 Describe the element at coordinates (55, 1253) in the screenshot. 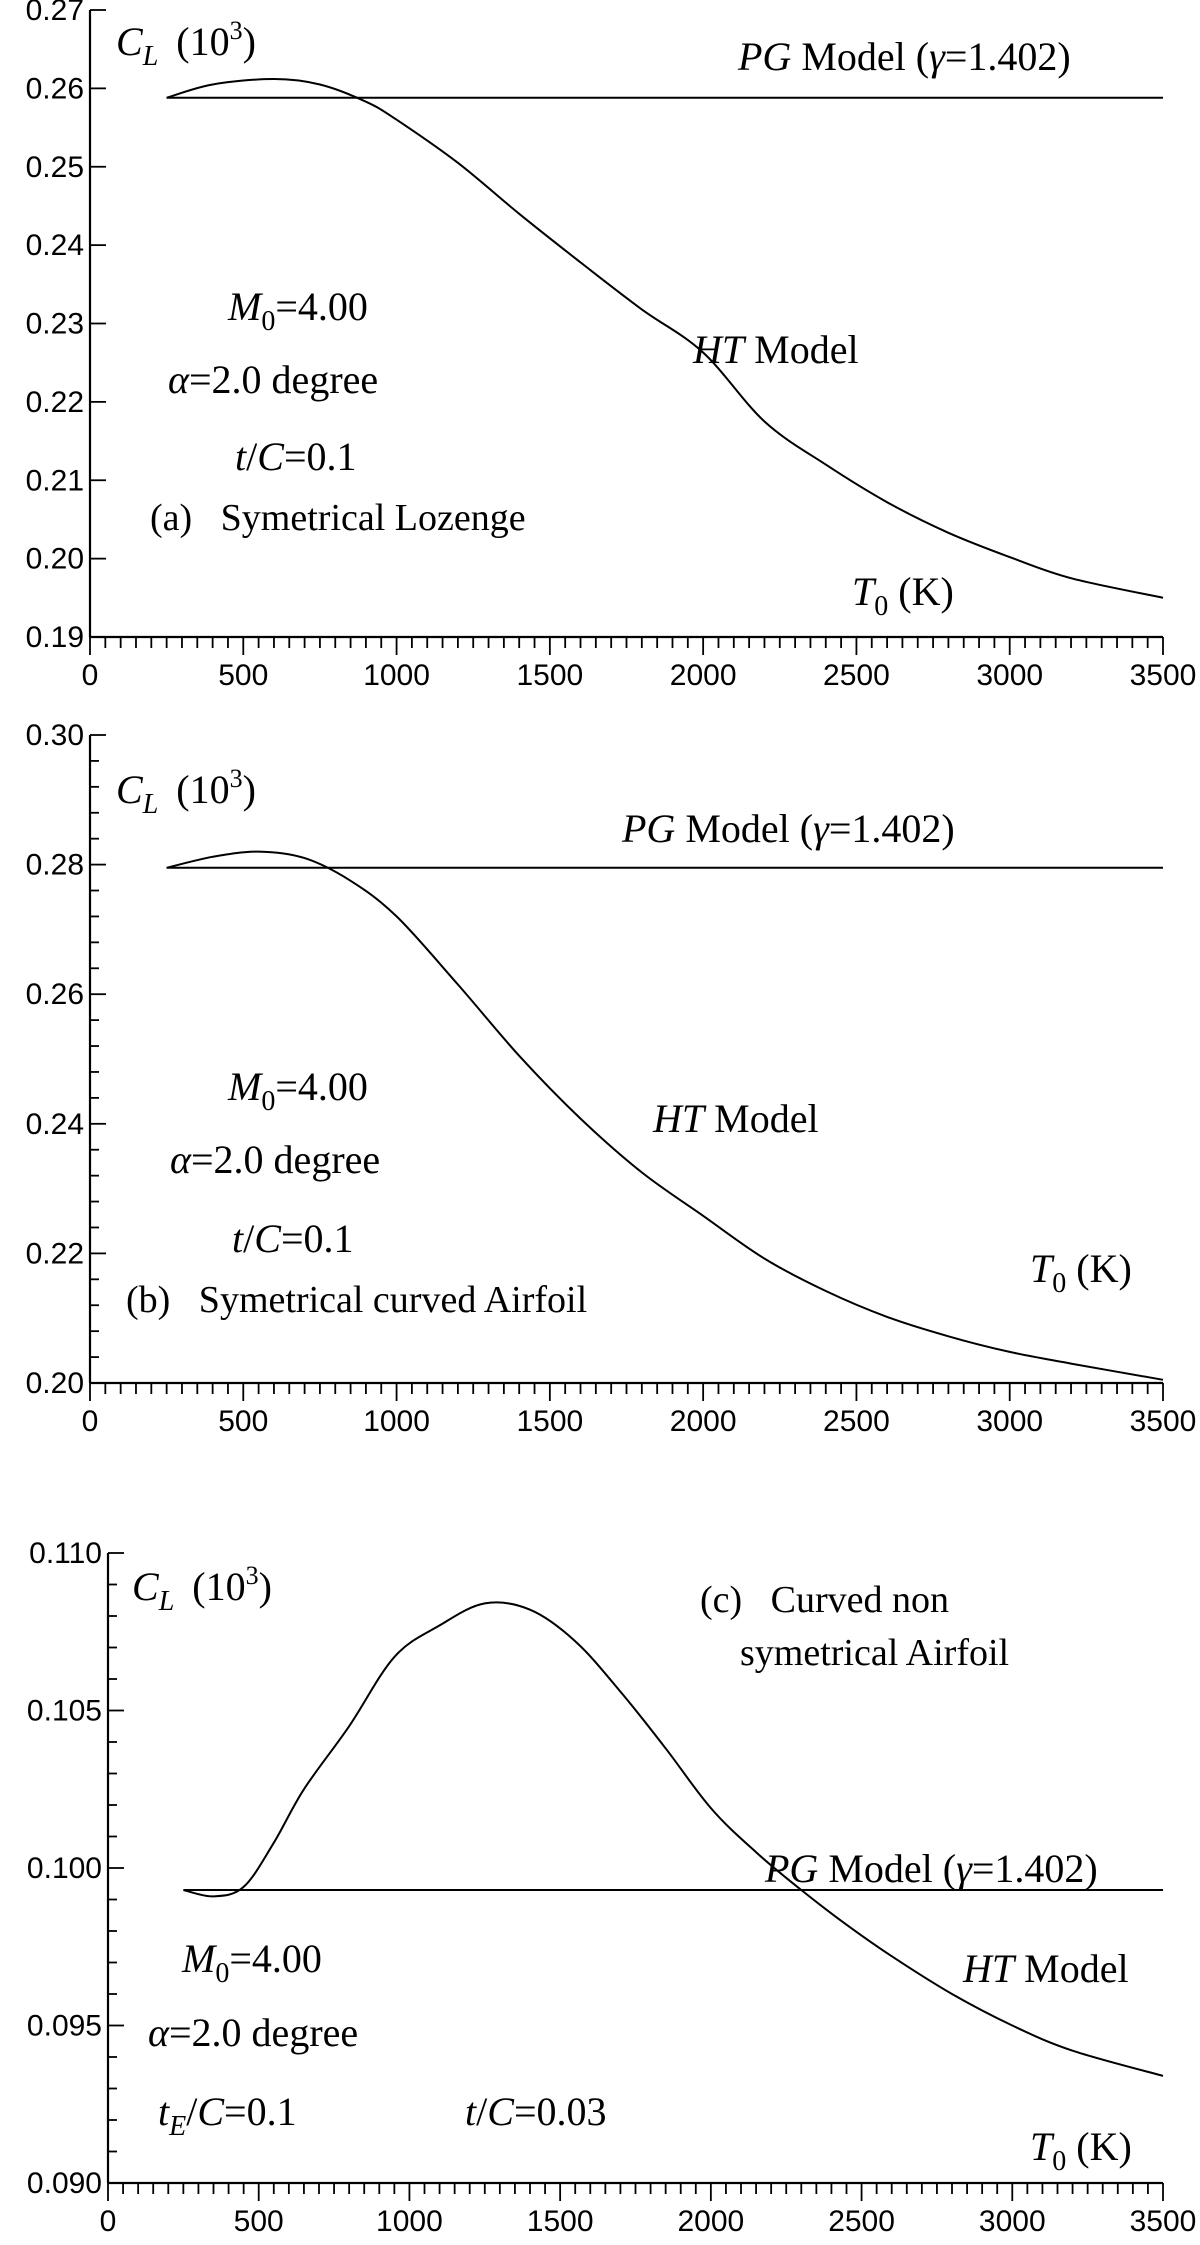

I see `panel-b-y-tick-label: 0.22` at that location.